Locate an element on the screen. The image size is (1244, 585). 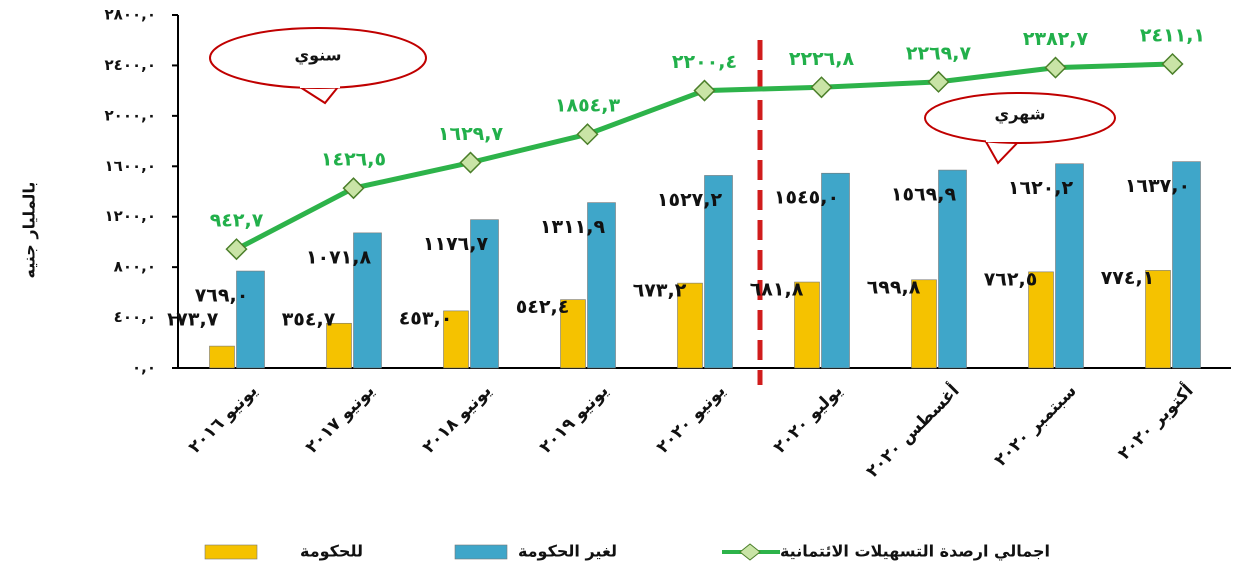
legend-label: لغير الحكومة is located at coordinates (567, 551).